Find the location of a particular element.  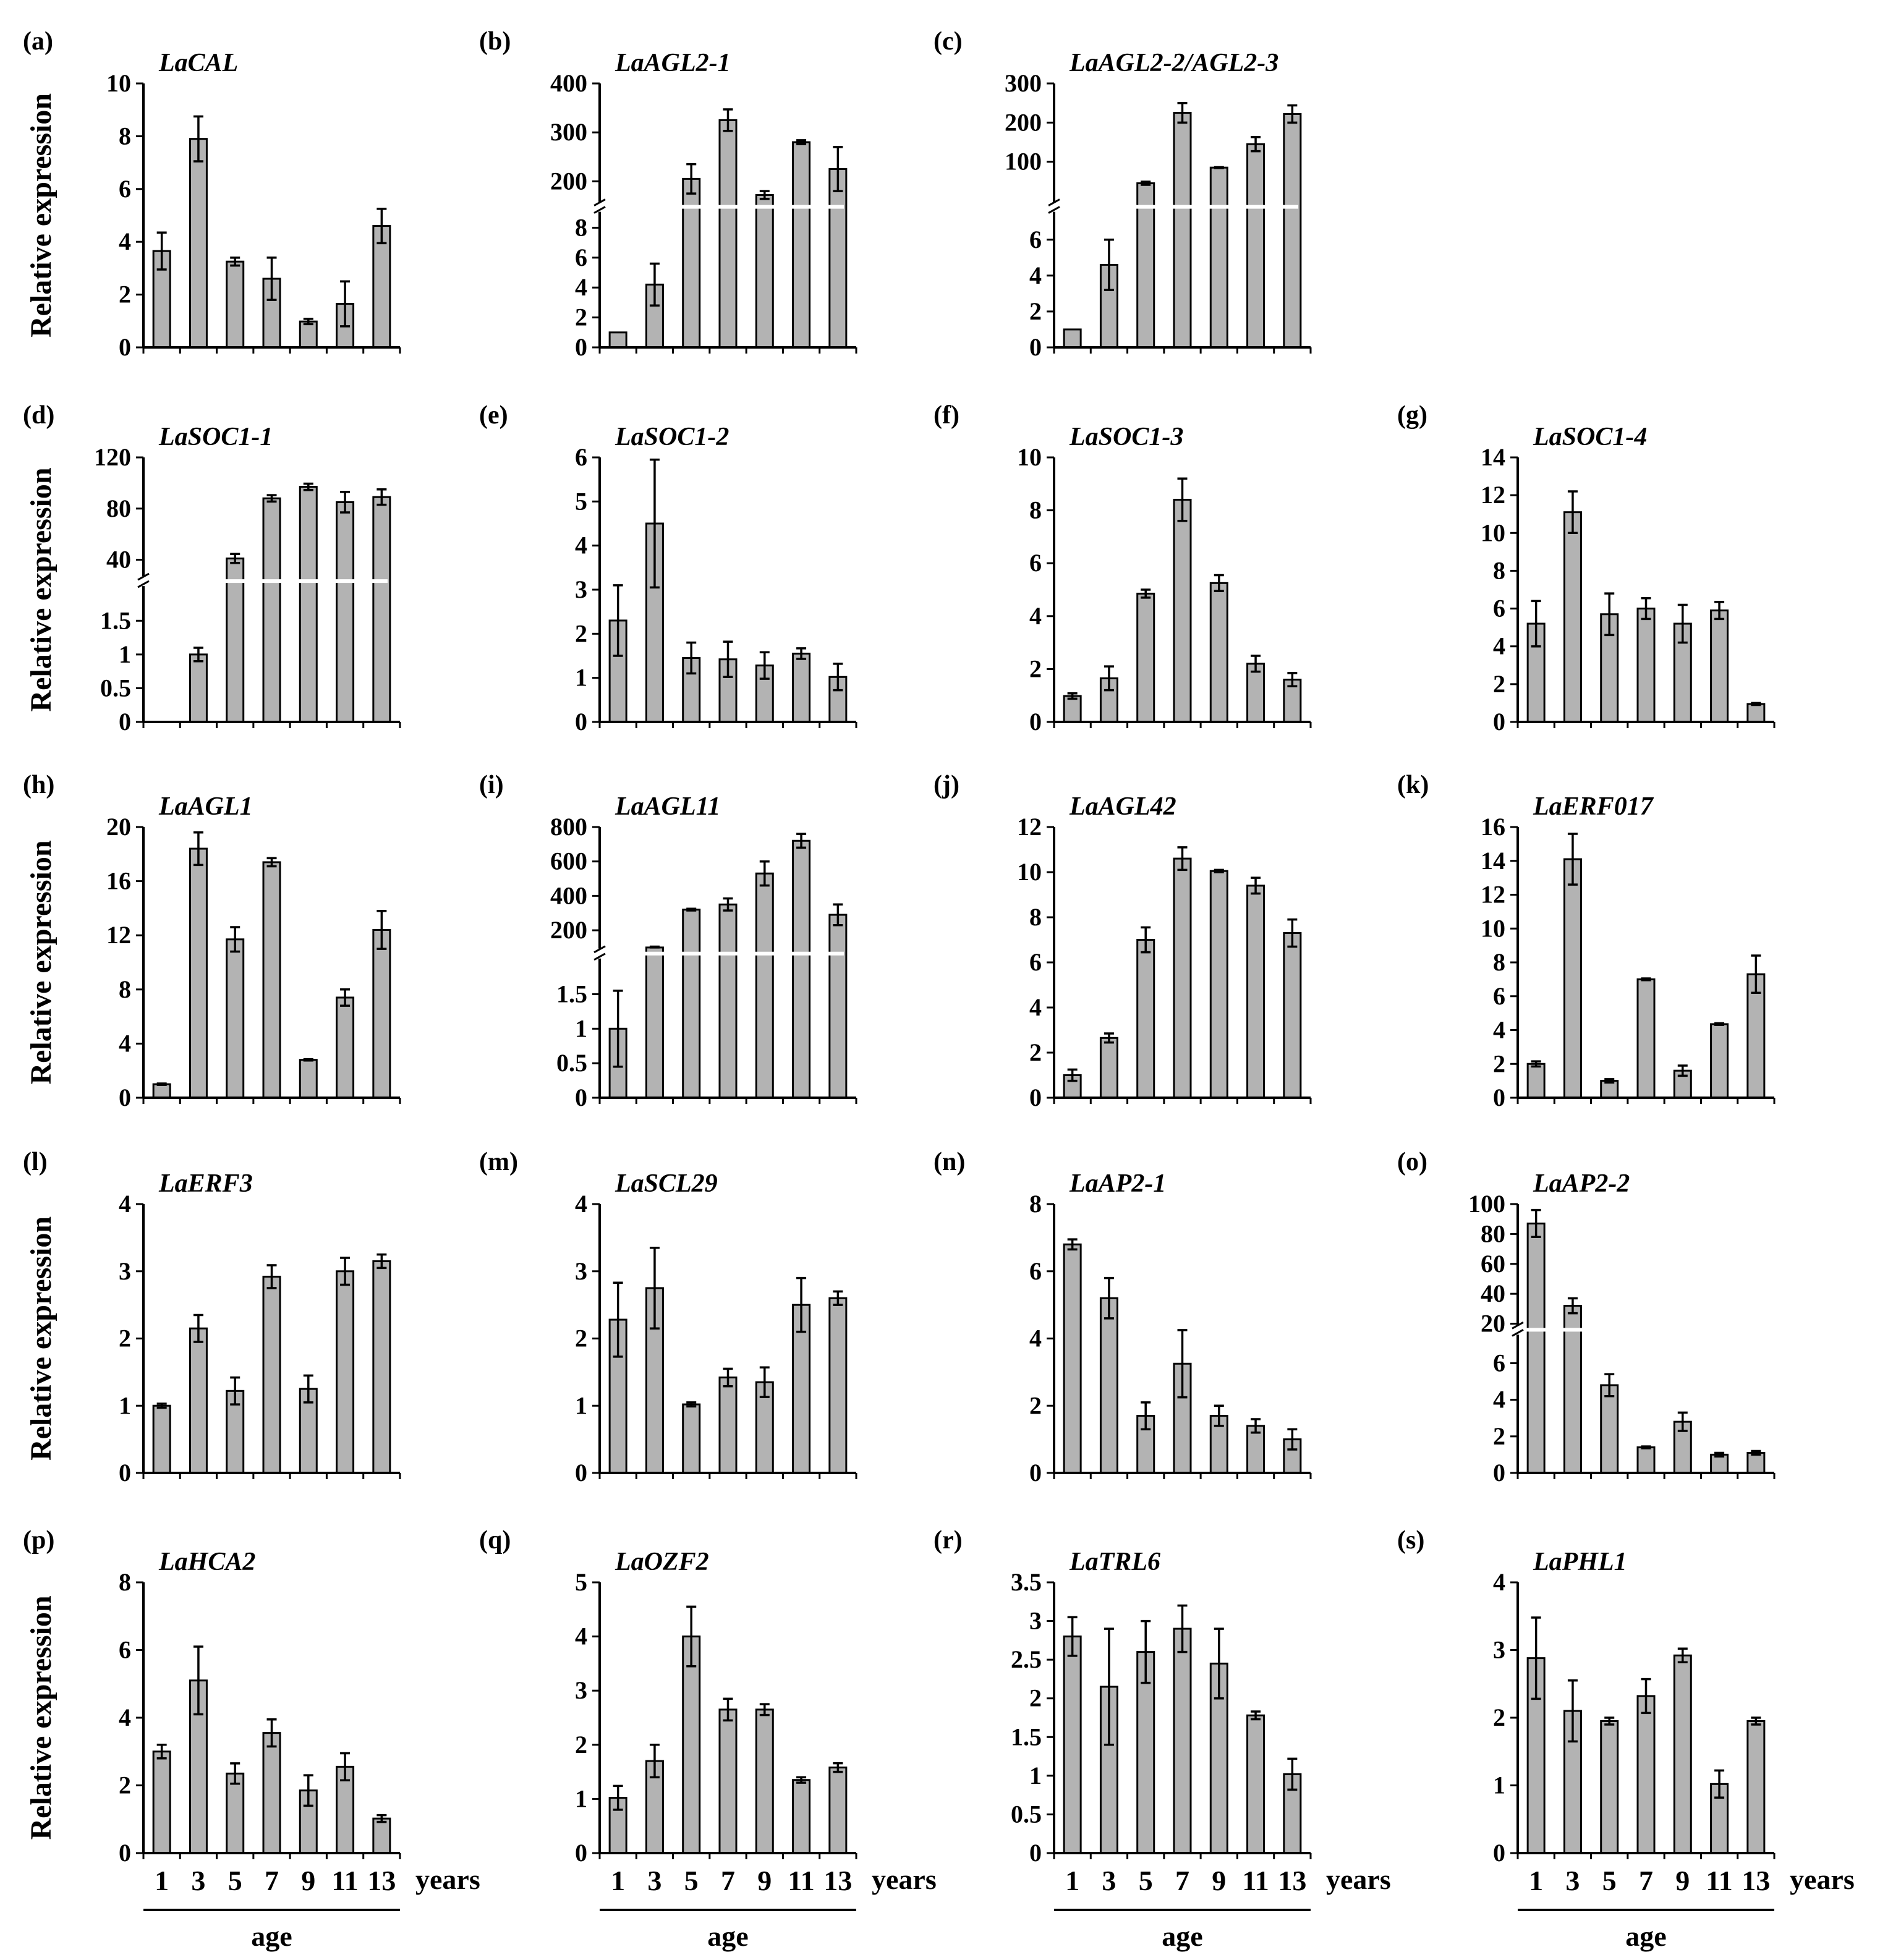

x-unit-label: years is located at coordinates (1359, 1880).